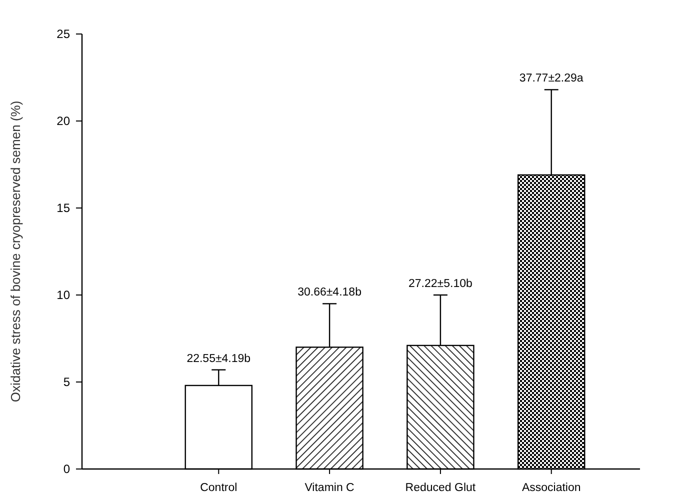  I want to click on x-tick-label: Vitamin C, so click(329, 488).